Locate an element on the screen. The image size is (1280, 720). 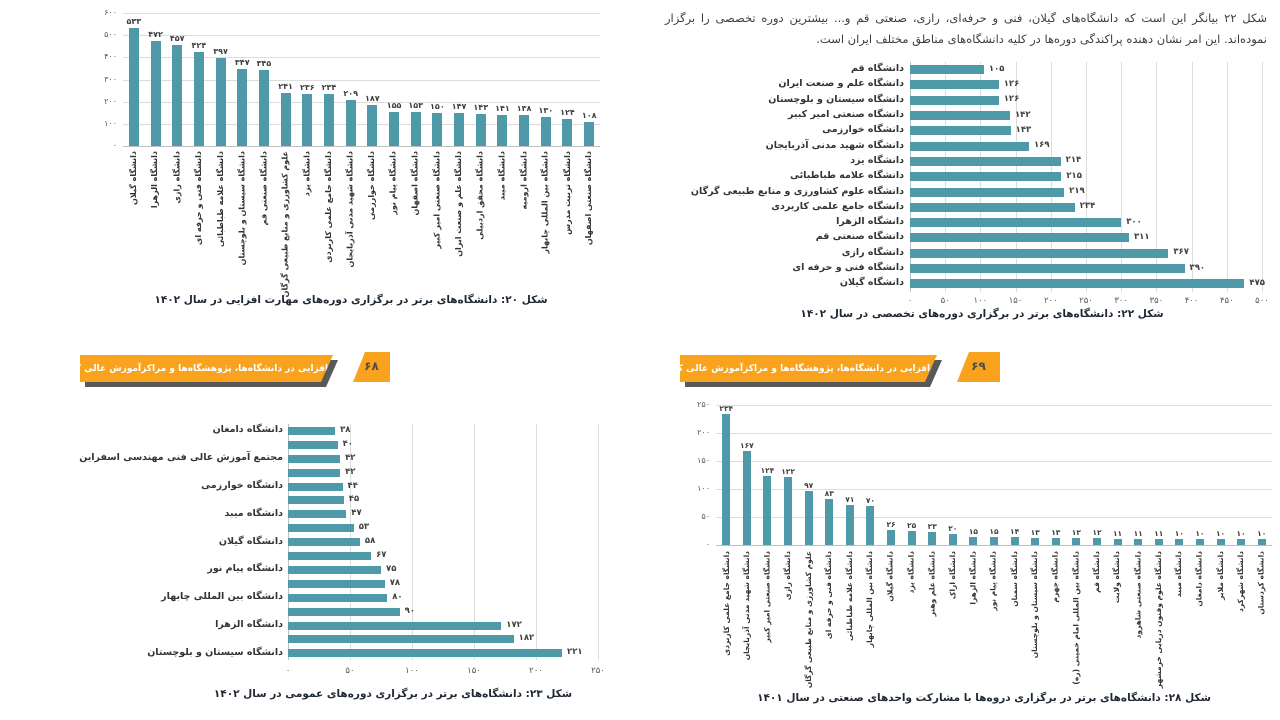
category-label: دانشگاه رازی is located at coordinates (872, 252).